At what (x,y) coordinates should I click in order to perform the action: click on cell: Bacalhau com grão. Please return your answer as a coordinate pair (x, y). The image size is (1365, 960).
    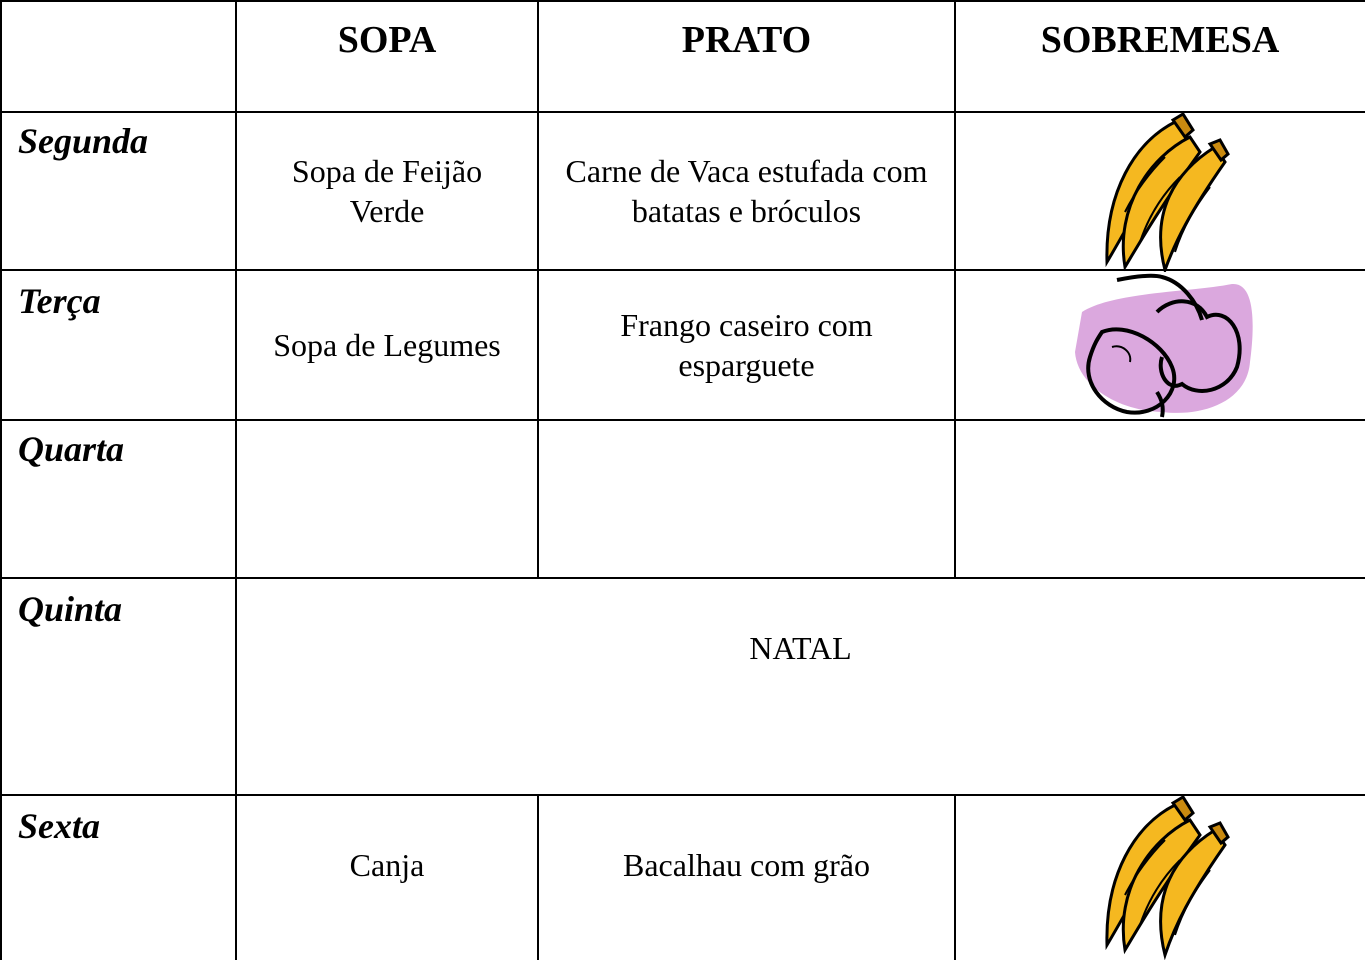
    Looking at the image, I should click on (746, 865).